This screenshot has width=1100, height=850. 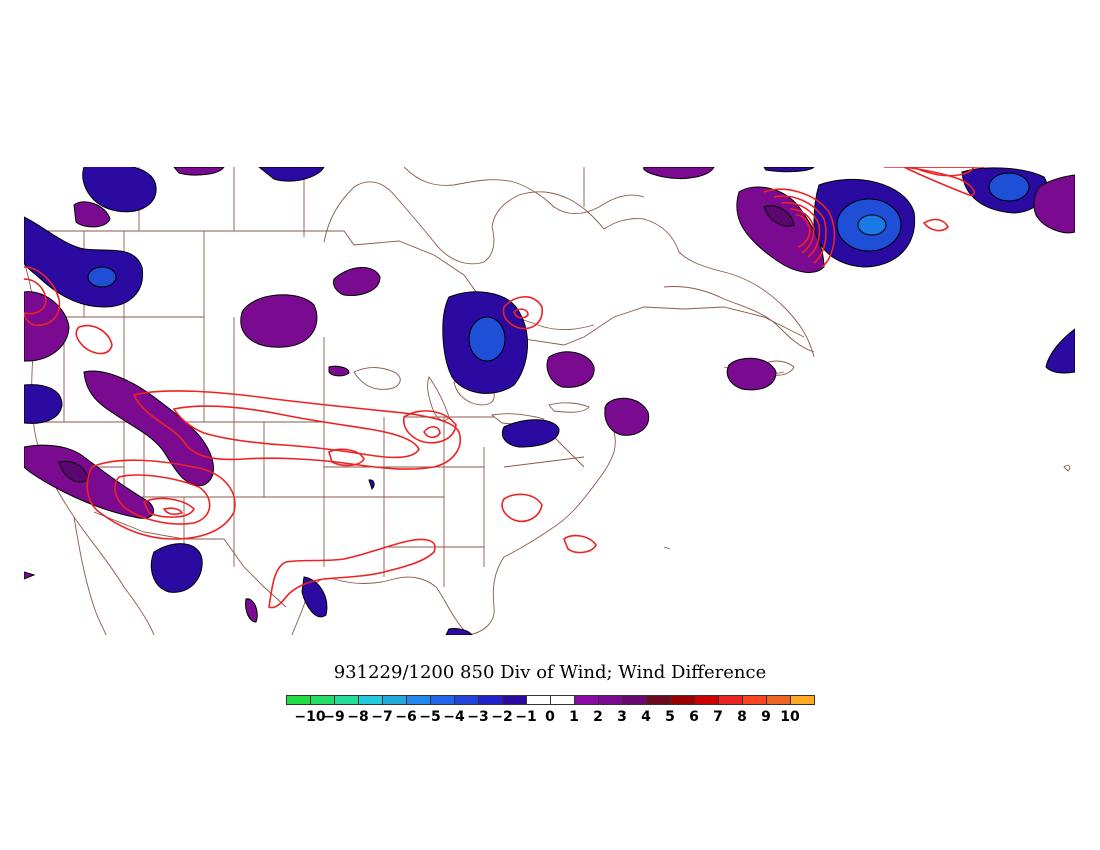 What do you see at coordinates (334, 717) in the screenshot?
I see `legend-tick-label: −9` at bounding box center [334, 717].